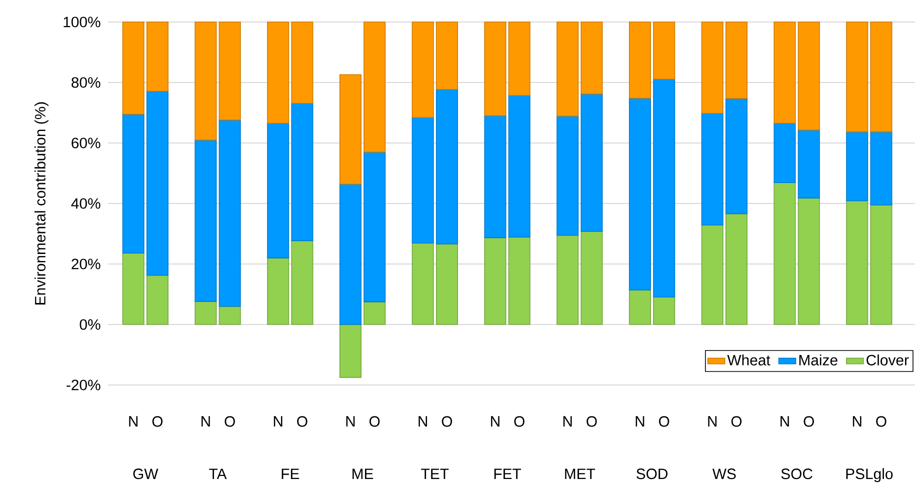 This screenshot has height=487, width=919. What do you see at coordinates (580, 473) in the screenshot?
I see `text: MET` at bounding box center [580, 473].